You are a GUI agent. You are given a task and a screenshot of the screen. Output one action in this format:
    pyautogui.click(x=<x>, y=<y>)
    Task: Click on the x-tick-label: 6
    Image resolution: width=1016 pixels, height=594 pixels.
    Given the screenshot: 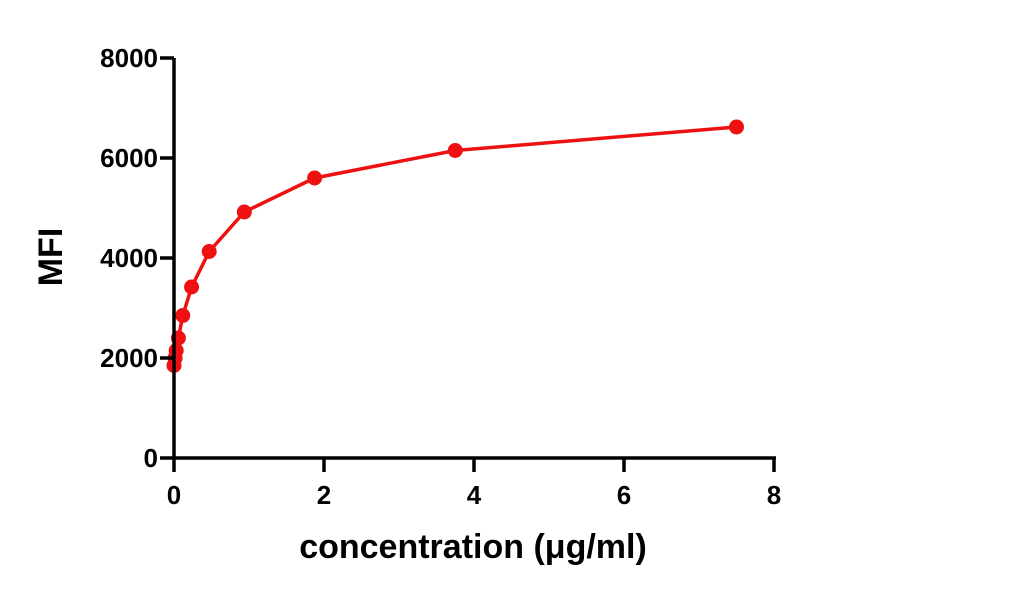 What is the action you would take?
    pyautogui.click(x=624, y=495)
    